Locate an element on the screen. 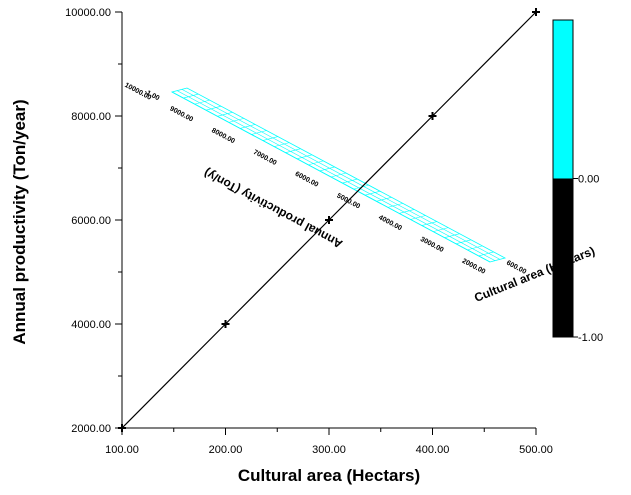  y-tick-label: 6000.00 is located at coordinates (91, 221).